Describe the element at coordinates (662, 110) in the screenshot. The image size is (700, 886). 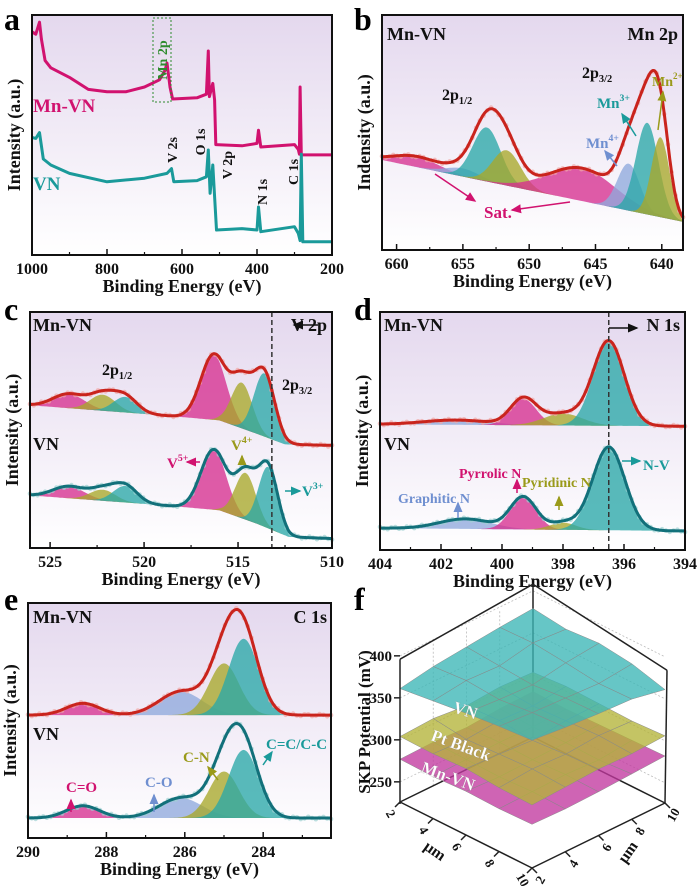
I see `arrow` at that location.